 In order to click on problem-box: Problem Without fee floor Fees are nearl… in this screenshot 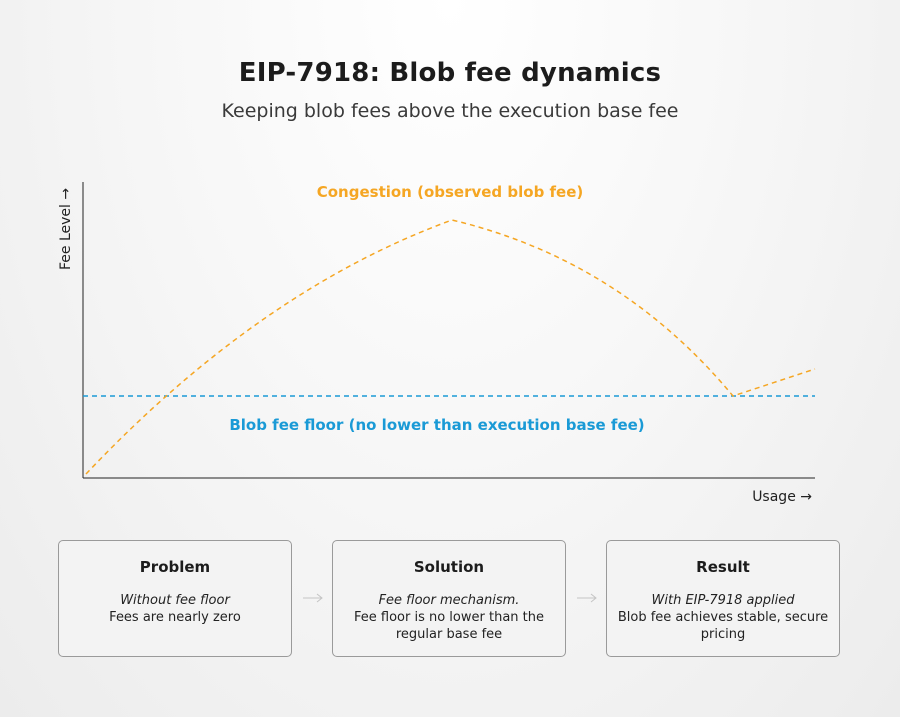, I will do `click(175, 598)`.